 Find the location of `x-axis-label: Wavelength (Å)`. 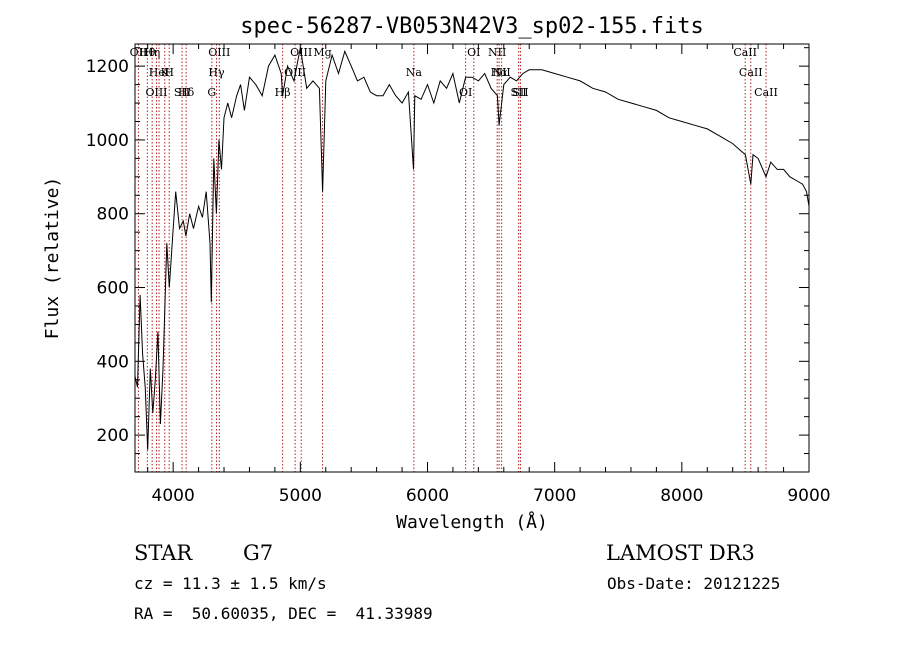

x-axis-label: Wavelength (Å) is located at coordinates (472, 522).